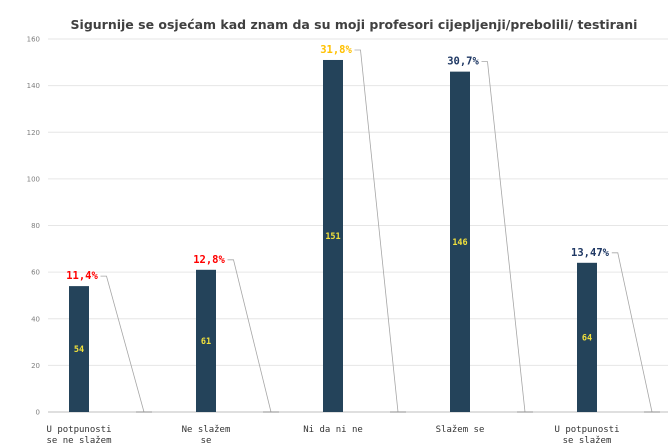 The image size is (670, 445). I want to click on percent-label: 13,47%, so click(590, 253).